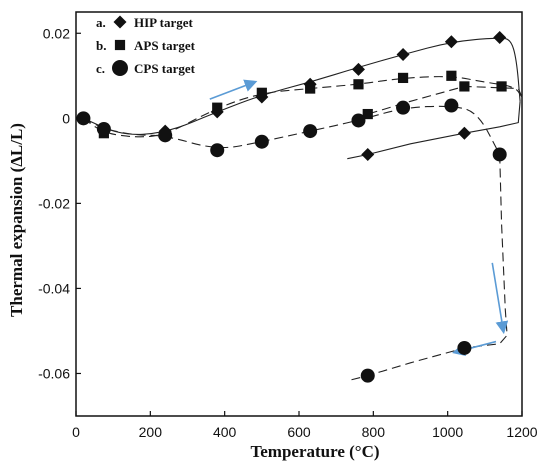 This screenshot has height=467, width=550. I want to click on legend-prefix: a., so click(101, 22).